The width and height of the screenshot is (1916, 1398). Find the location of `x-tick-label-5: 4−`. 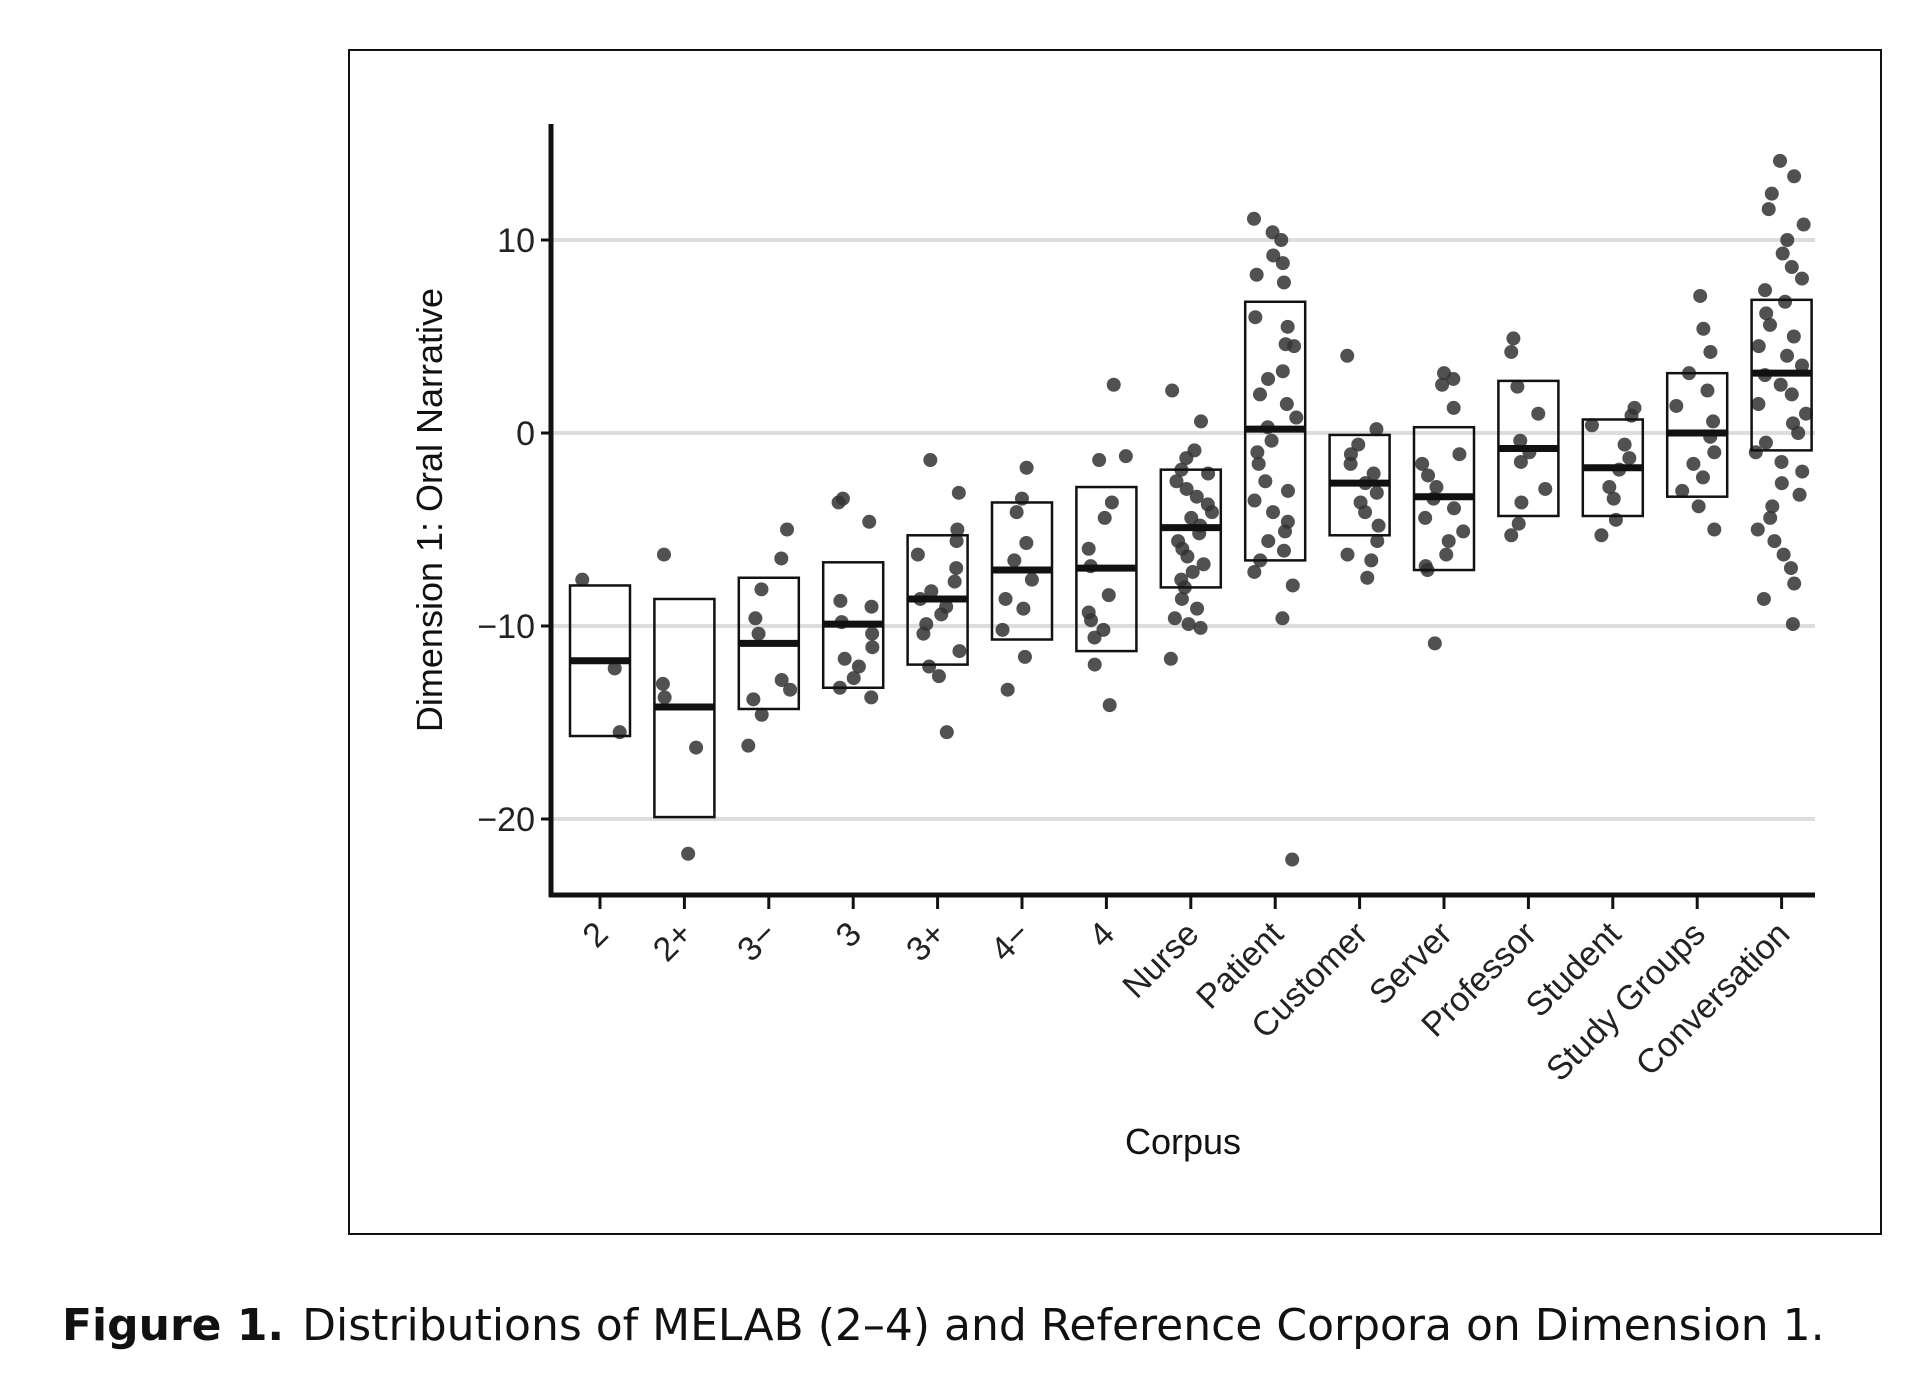

x-tick-label-5: 4− is located at coordinates (1010, 942).